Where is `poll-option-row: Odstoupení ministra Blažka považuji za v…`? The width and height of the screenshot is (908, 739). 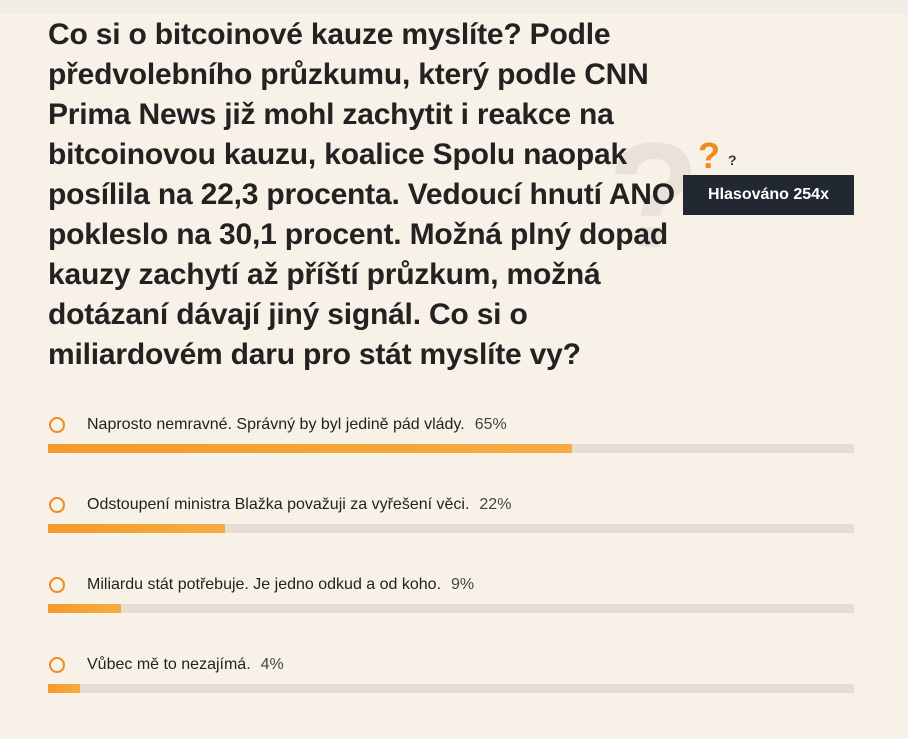 poll-option-row: Odstoupení ministra Blažka považuji za v… is located at coordinates (451, 505).